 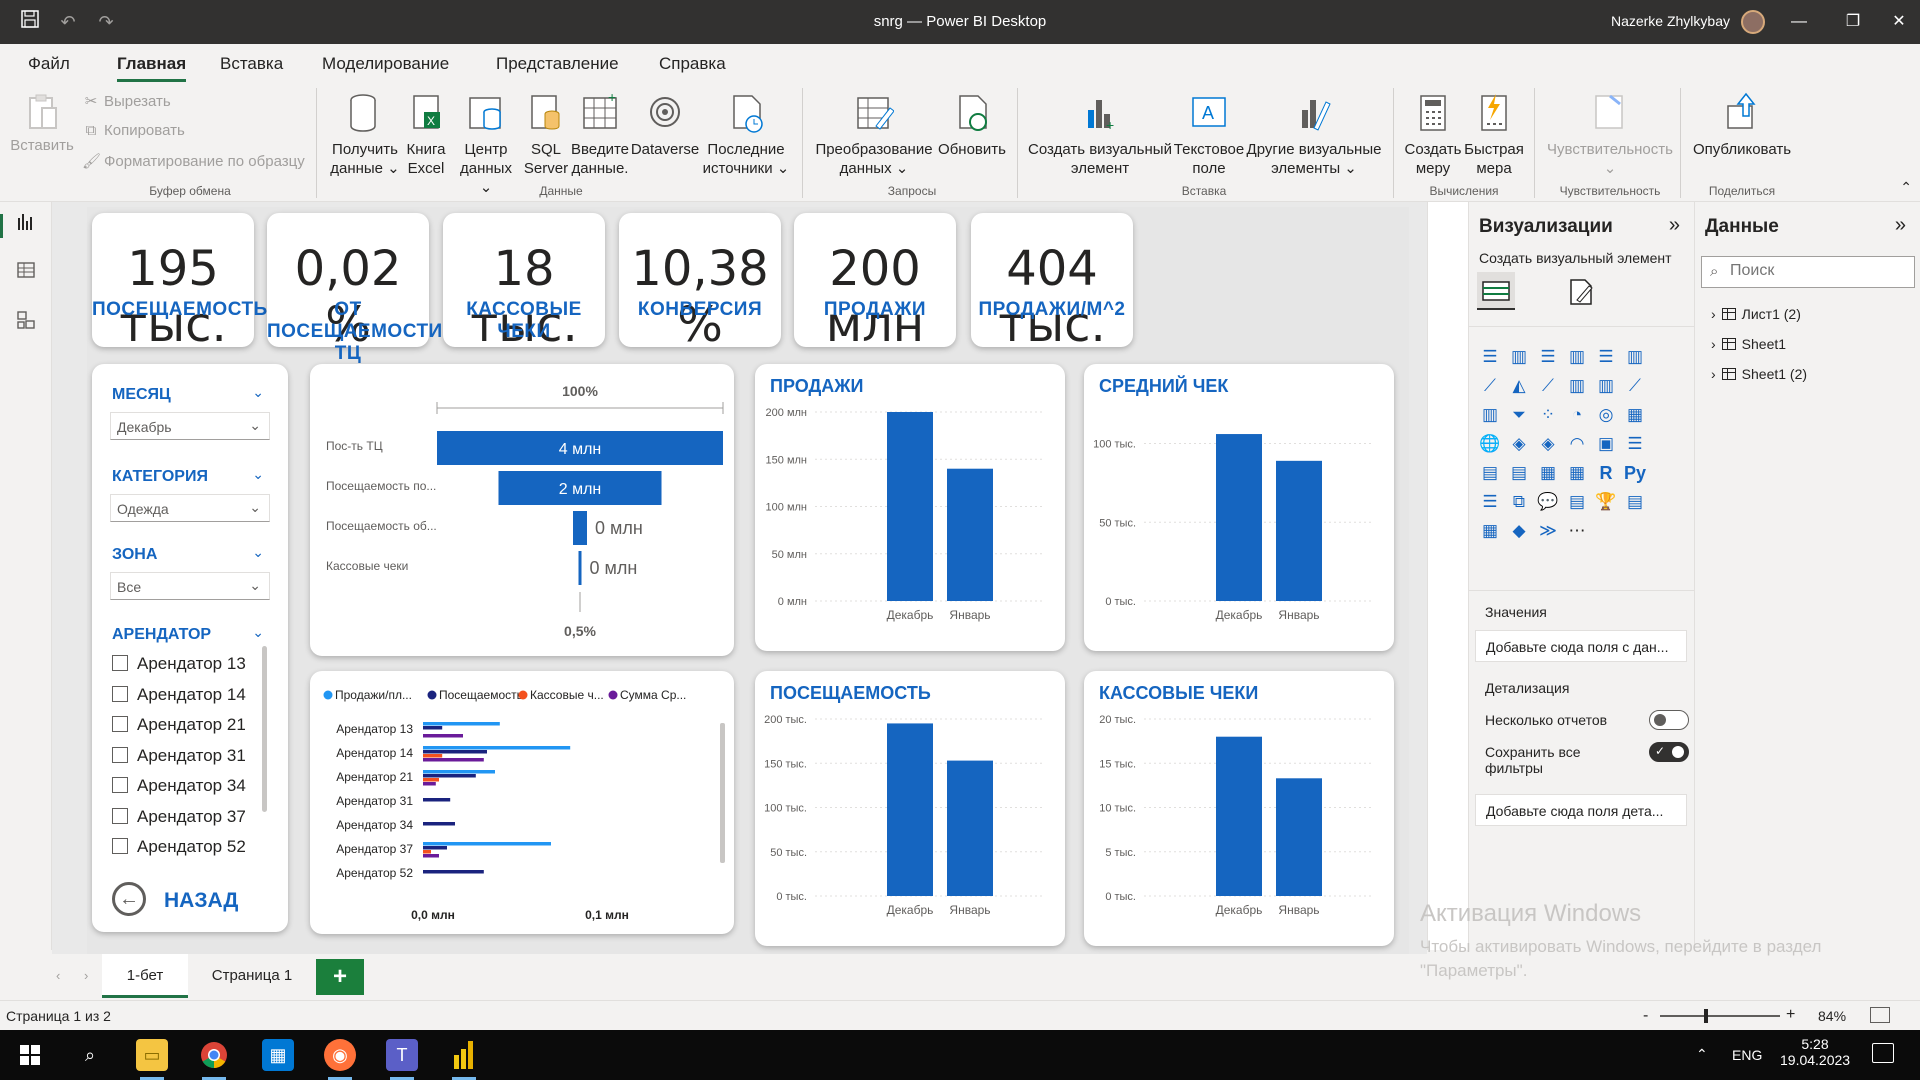 What do you see at coordinates (1580, 291) in the screenshot?
I see `format-visual-tab` at bounding box center [1580, 291].